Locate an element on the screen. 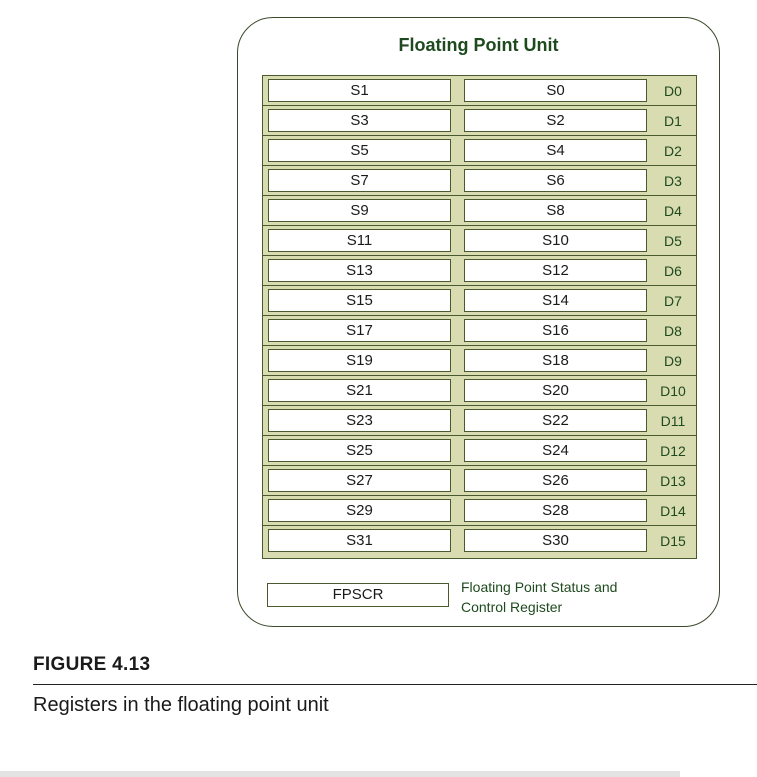  register-row: S9 S8 D4 is located at coordinates (479, 211).